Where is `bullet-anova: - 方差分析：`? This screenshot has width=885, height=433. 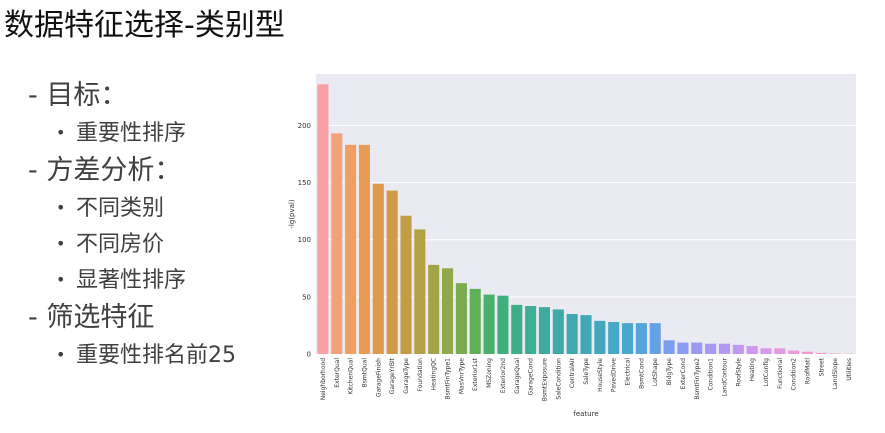 bullet-anova: - 方差分析： is located at coordinates (163, 170).